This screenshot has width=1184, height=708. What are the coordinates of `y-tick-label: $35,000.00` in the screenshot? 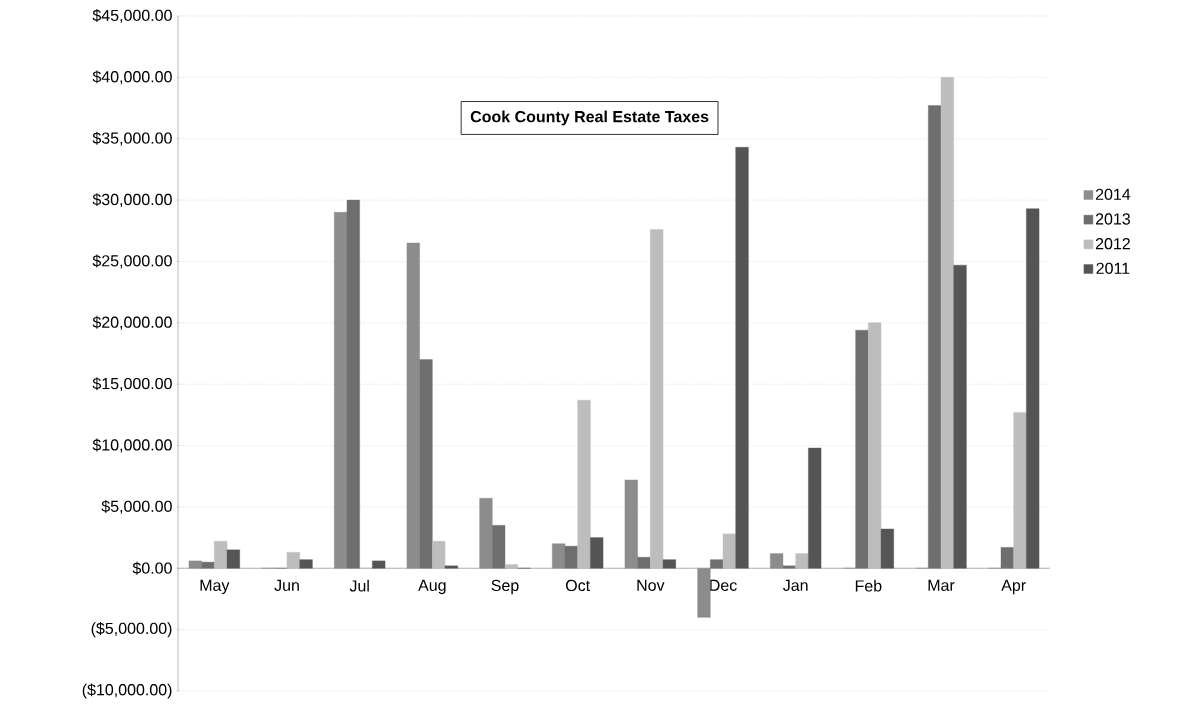 It's located at (132, 138).